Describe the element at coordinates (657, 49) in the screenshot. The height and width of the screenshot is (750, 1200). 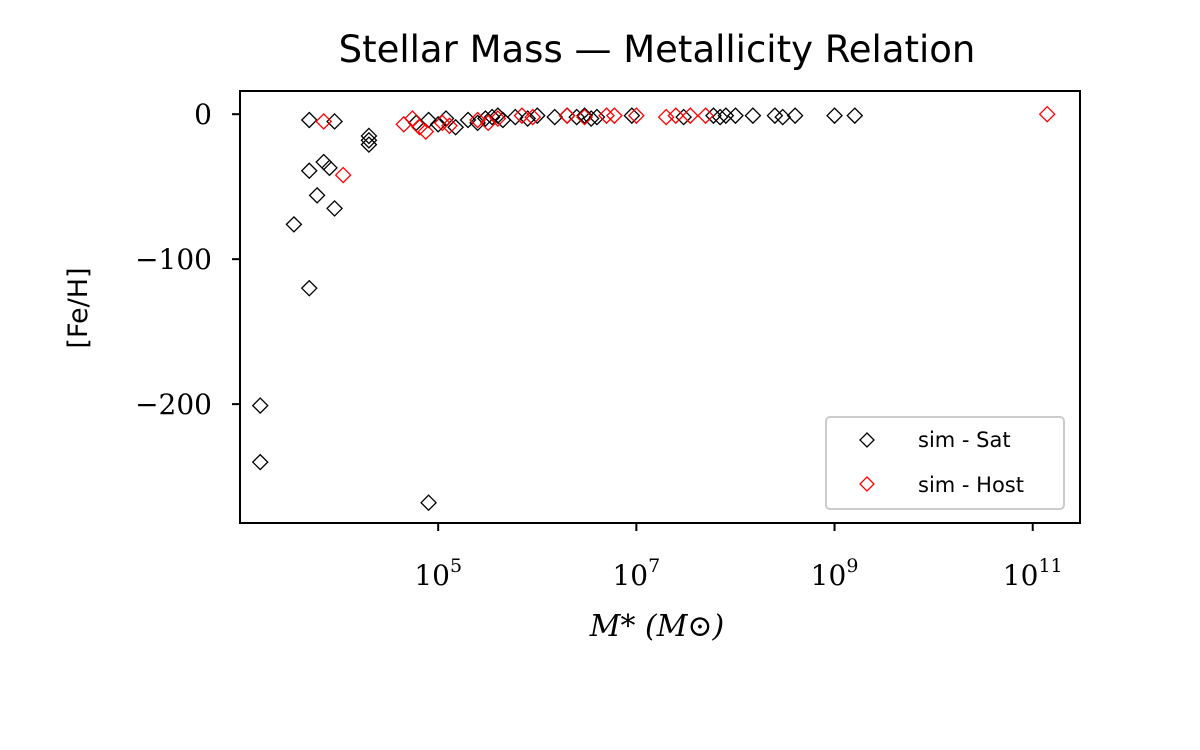
I see `chart-title: Stellar Mass — Metallicity Relation` at that location.